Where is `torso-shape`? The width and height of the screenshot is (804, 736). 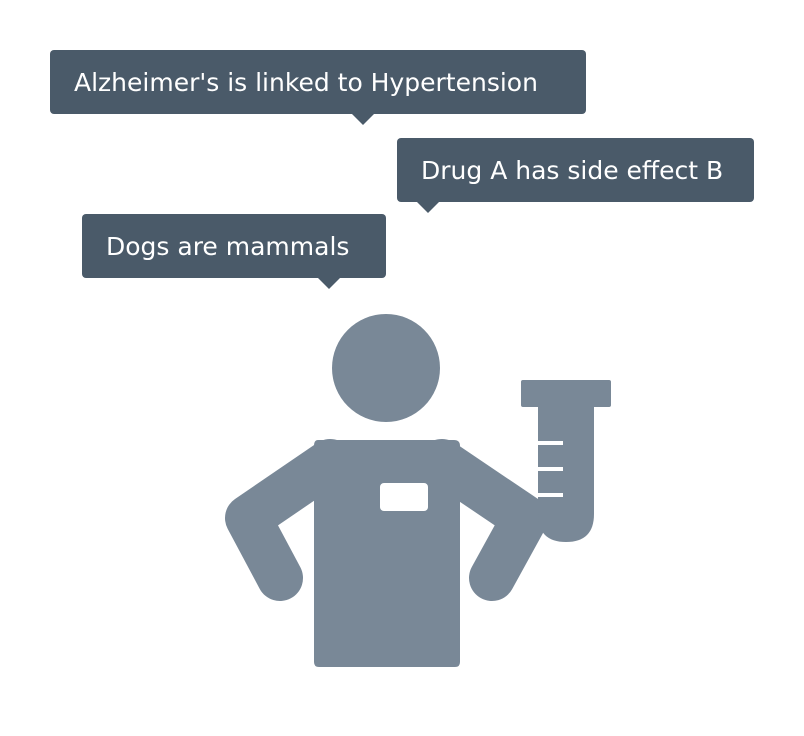
torso-shape is located at coordinates (387, 553).